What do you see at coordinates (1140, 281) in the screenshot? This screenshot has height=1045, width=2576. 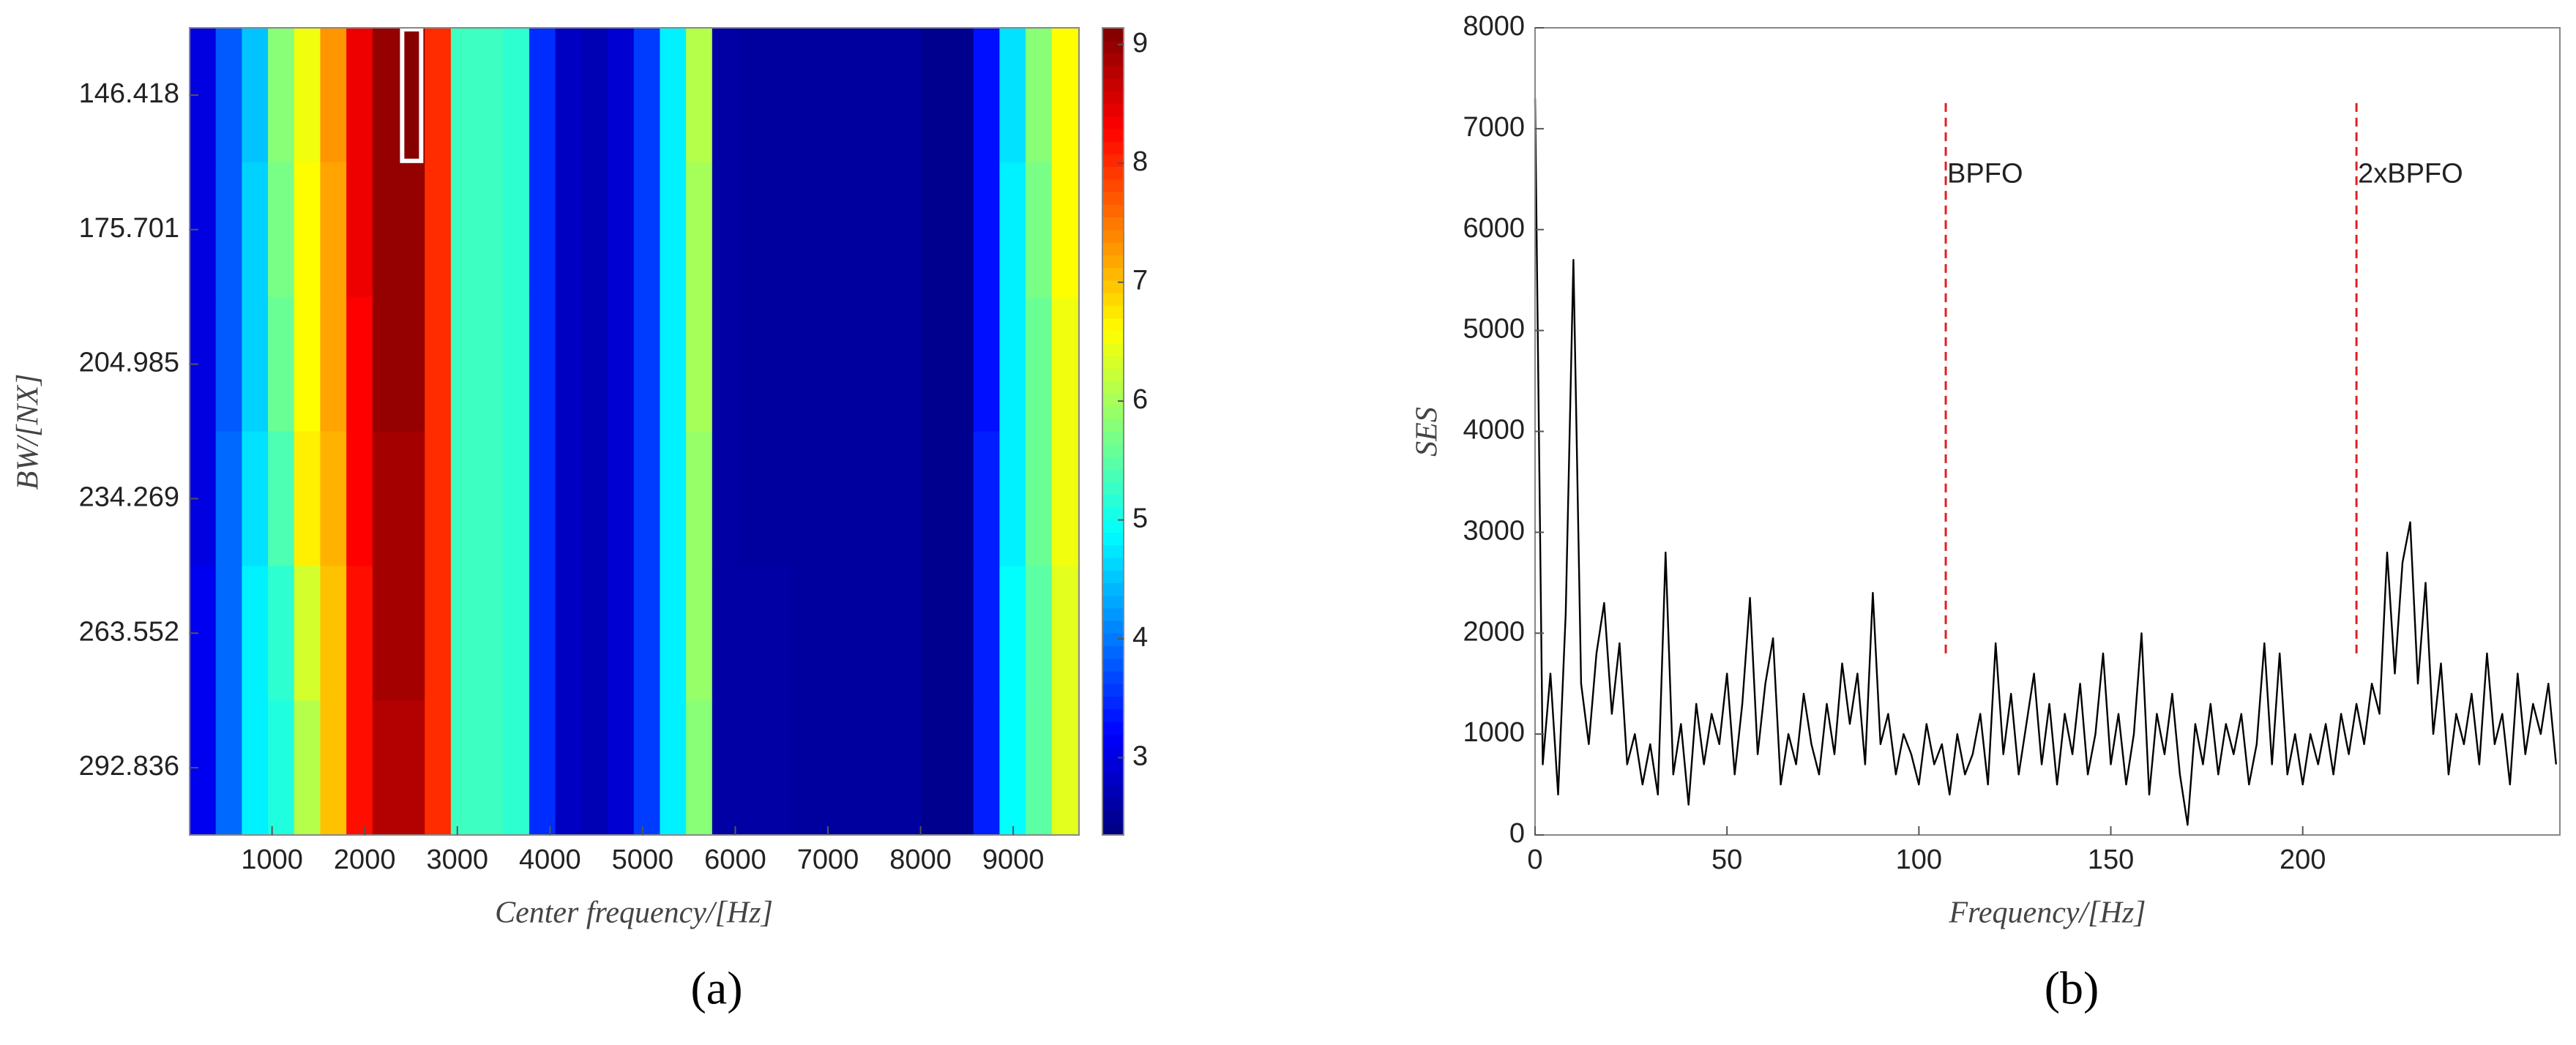 I see `colorbar-tick-label: 7` at bounding box center [1140, 281].